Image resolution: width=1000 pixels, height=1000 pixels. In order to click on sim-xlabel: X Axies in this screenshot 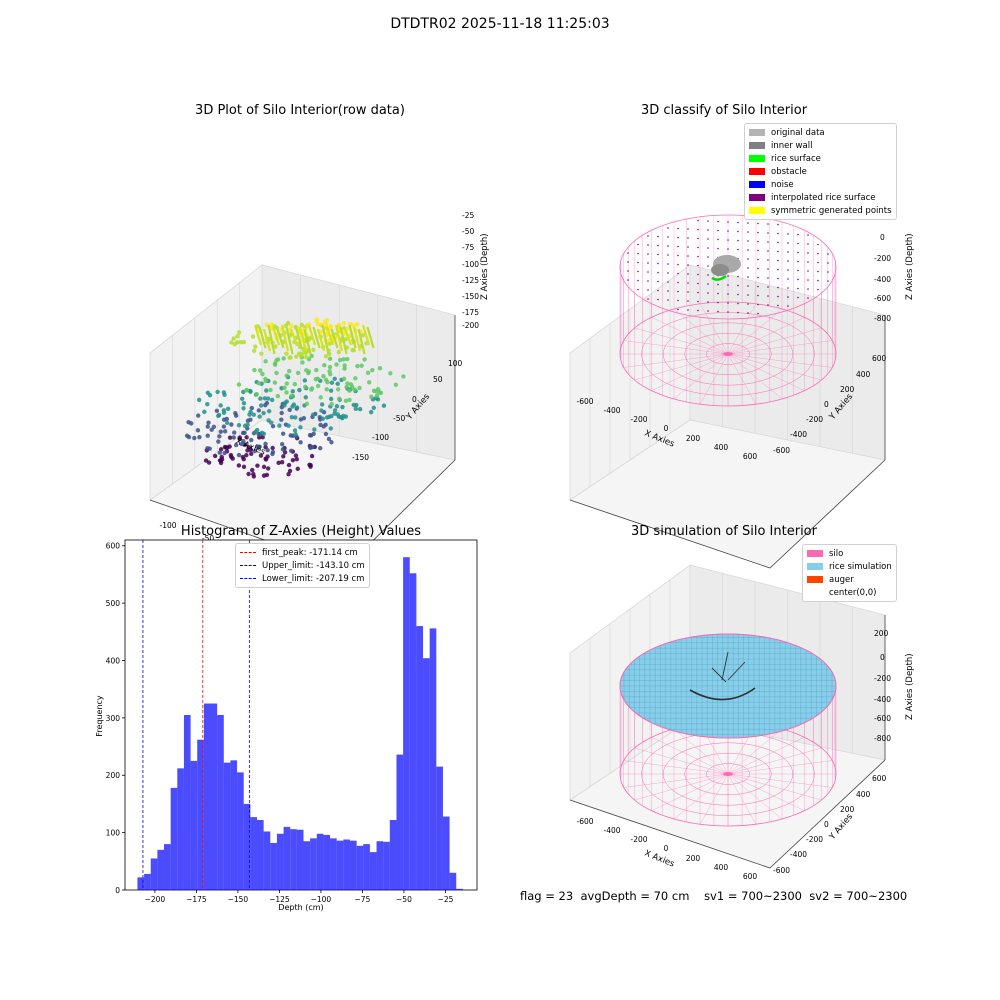, I will do `click(659, 859)`.